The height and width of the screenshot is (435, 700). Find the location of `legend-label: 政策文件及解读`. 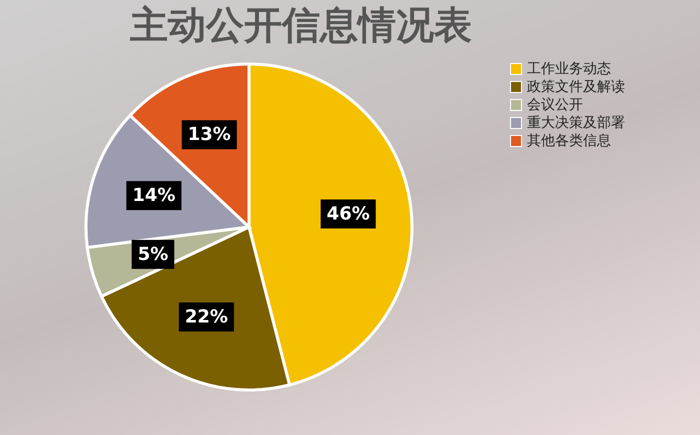

legend-label: 政策文件及解读 is located at coordinates (576, 87).